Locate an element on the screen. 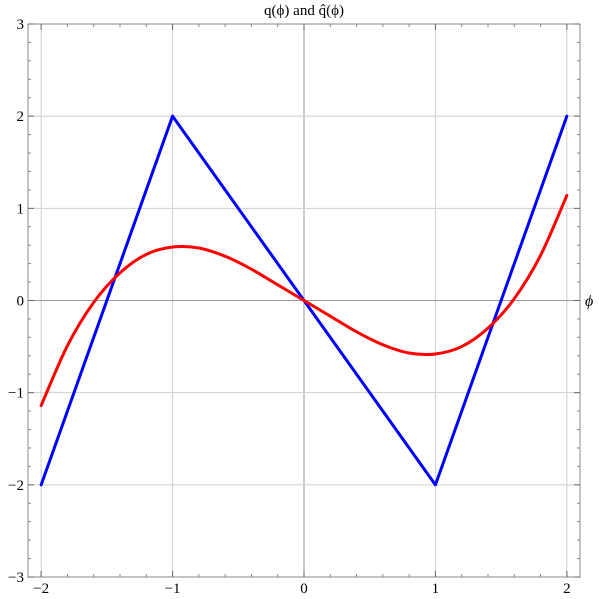 This screenshot has height=599, width=599. x-tick-label-1: −1 is located at coordinates (173, 589).